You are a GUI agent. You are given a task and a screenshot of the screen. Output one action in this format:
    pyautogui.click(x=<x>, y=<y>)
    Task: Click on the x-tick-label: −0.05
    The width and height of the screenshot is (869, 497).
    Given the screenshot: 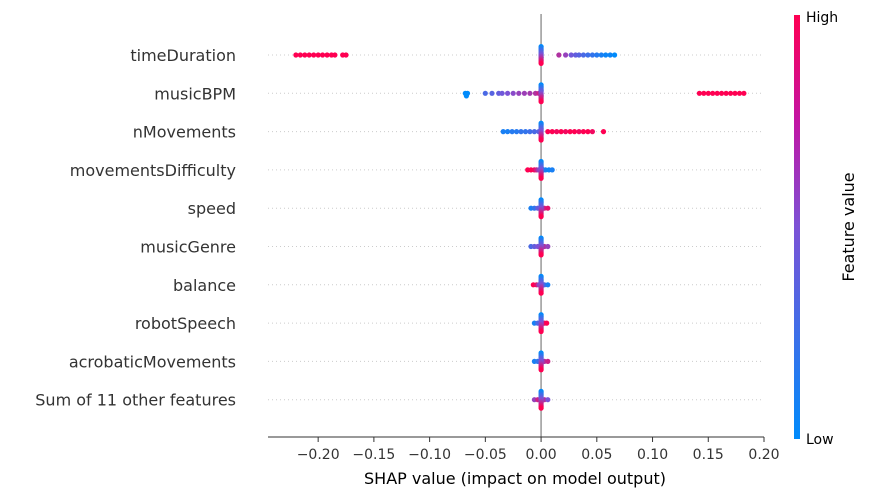 What is the action you would take?
    pyautogui.click(x=485, y=455)
    